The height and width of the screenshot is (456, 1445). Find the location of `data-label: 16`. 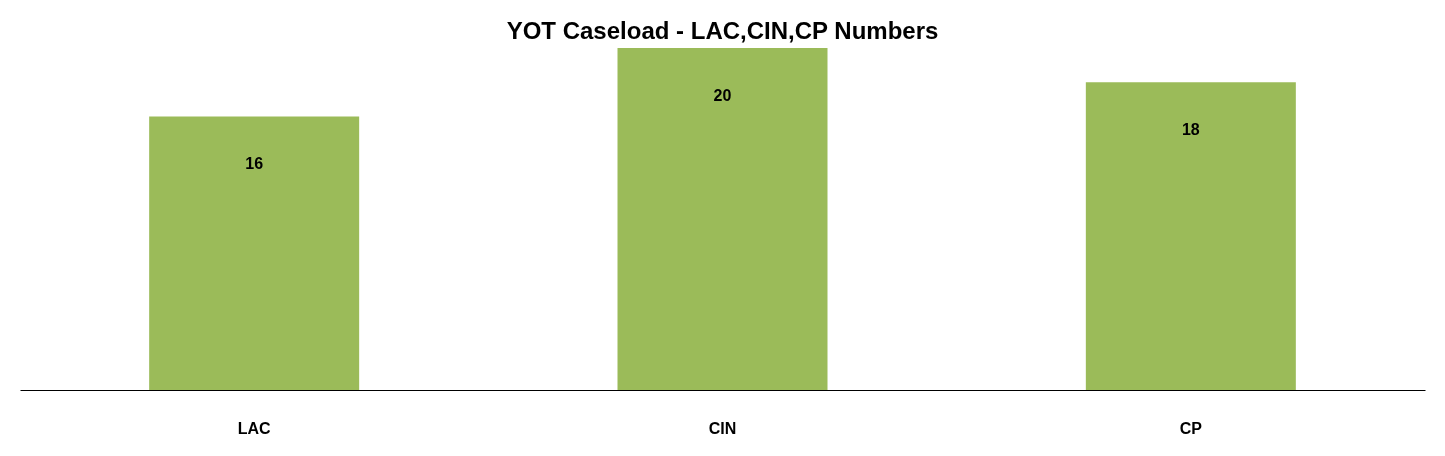

data-label: 16 is located at coordinates (254, 164).